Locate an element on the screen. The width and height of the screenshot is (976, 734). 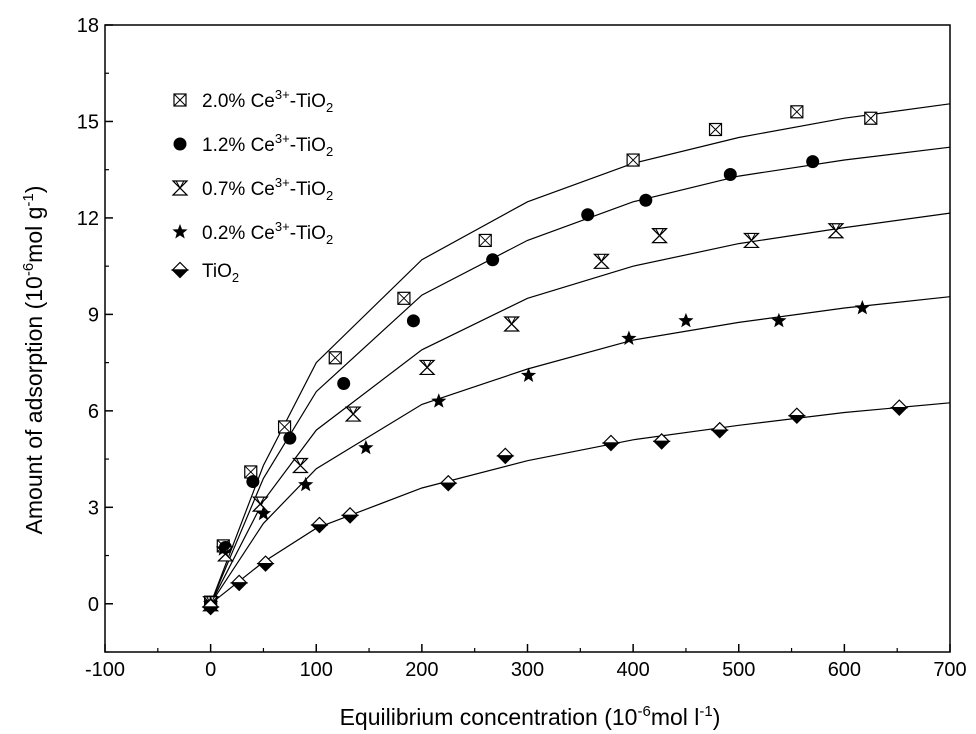
y-tick-label: 0 is located at coordinates (93, 605).